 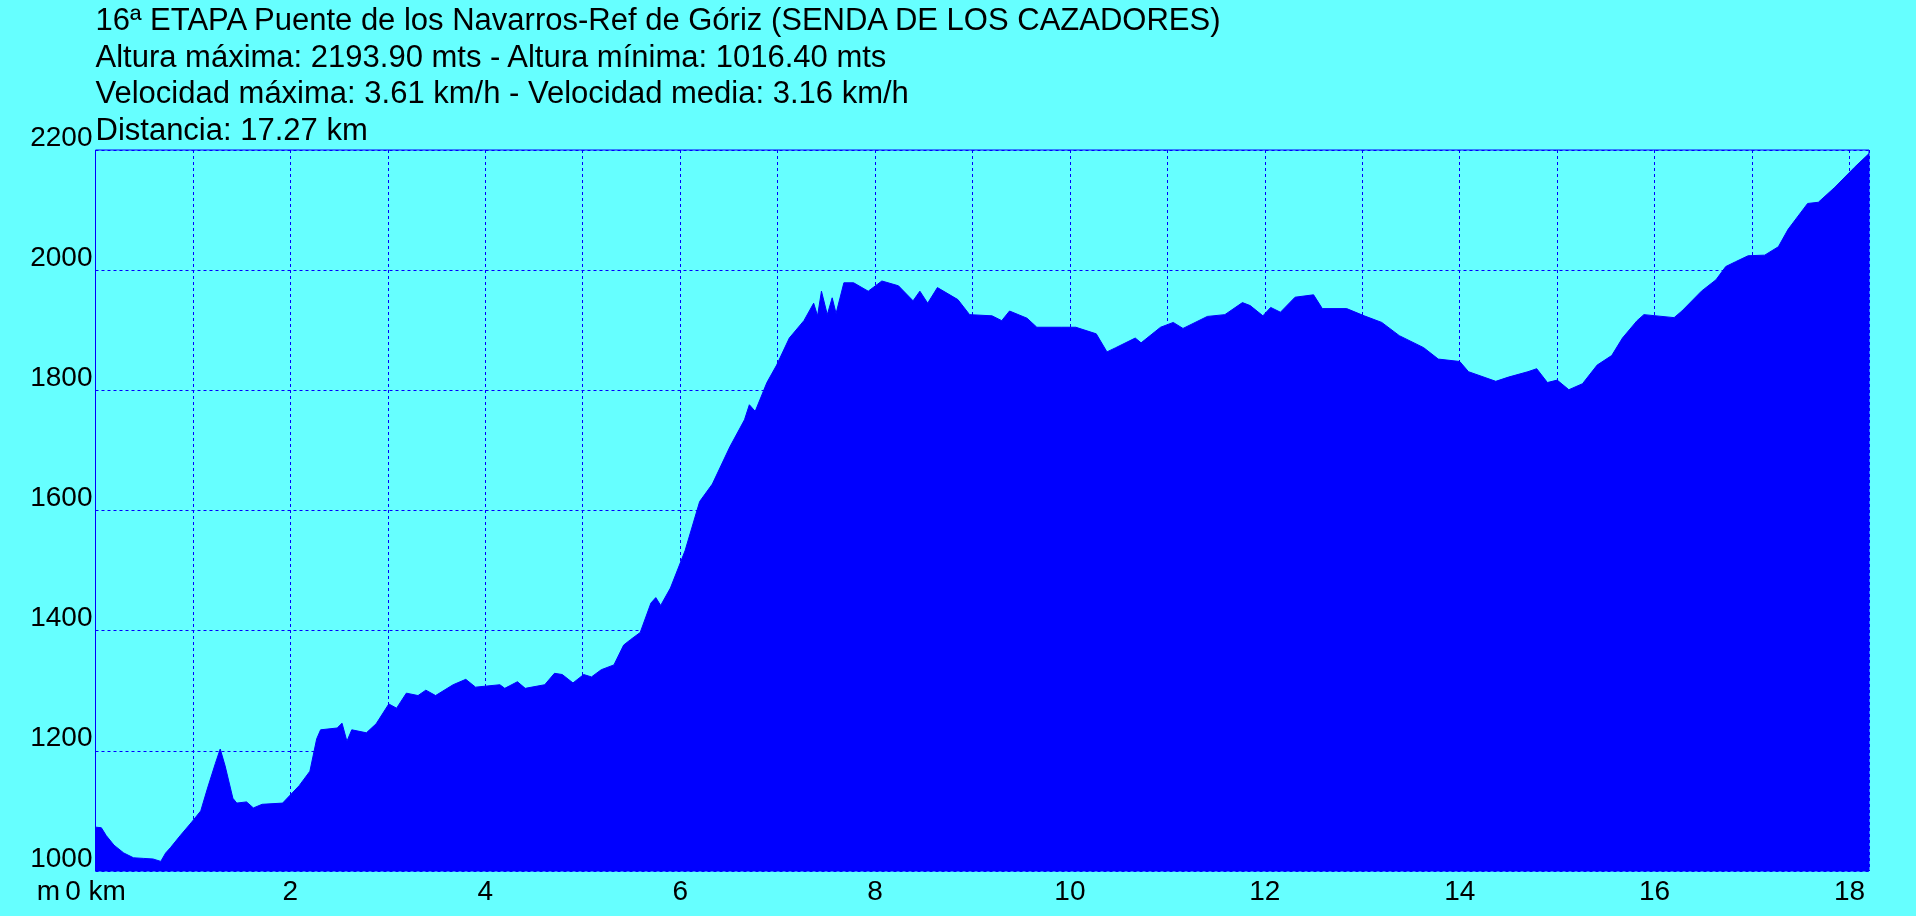 What do you see at coordinates (61, 617) in the screenshot?
I see `y-tick-label: 1400` at bounding box center [61, 617].